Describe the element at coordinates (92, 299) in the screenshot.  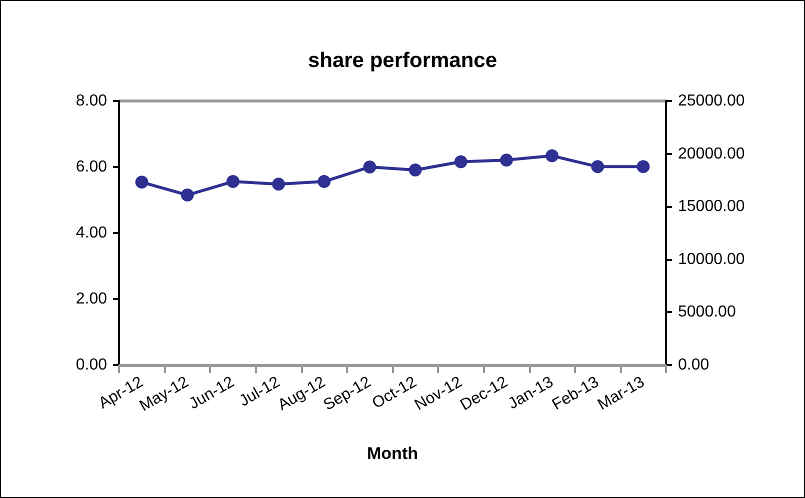
I see `y-tick-label: 2.00` at that location.